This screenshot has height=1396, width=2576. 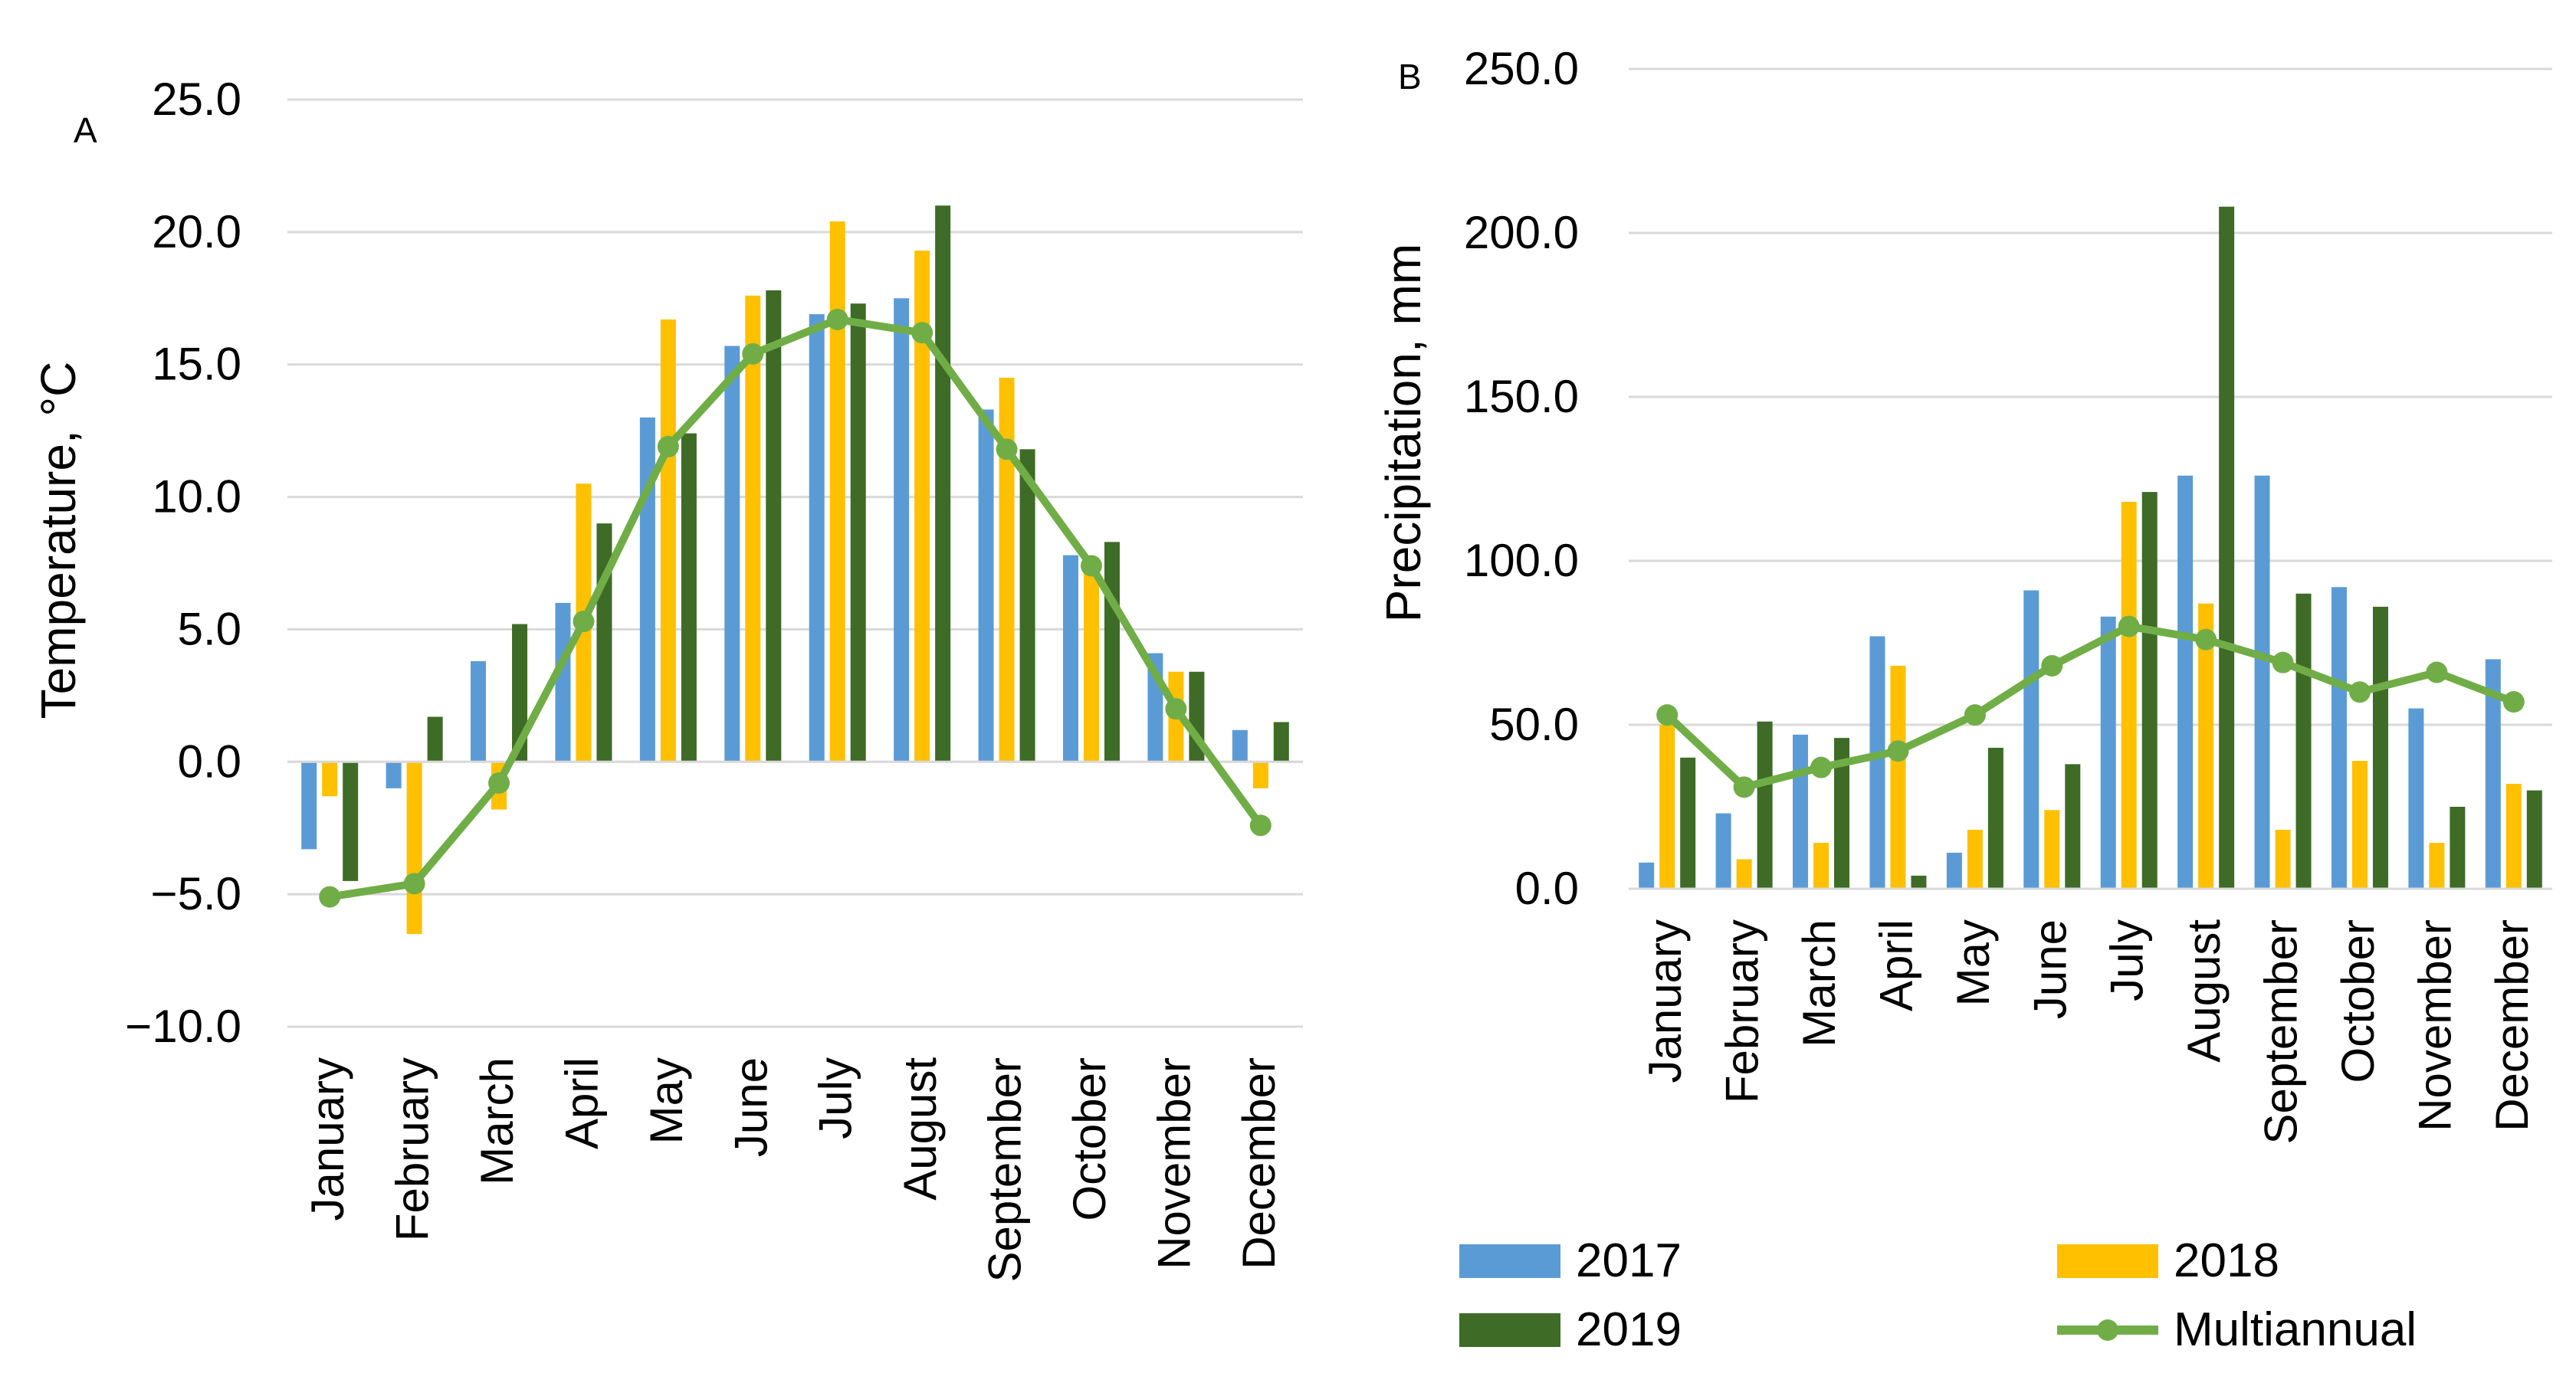 What do you see at coordinates (414, 848) in the screenshot?
I see `bar-2018-february` at bounding box center [414, 848].